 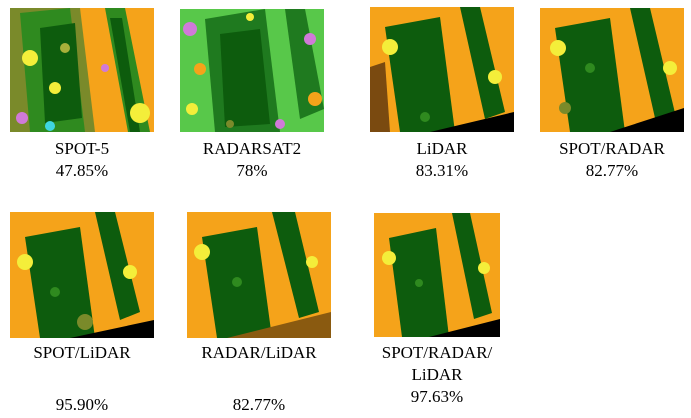 What do you see at coordinates (612, 148) in the screenshot?
I see `panel-label: SPOT/RADAR` at bounding box center [612, 148].